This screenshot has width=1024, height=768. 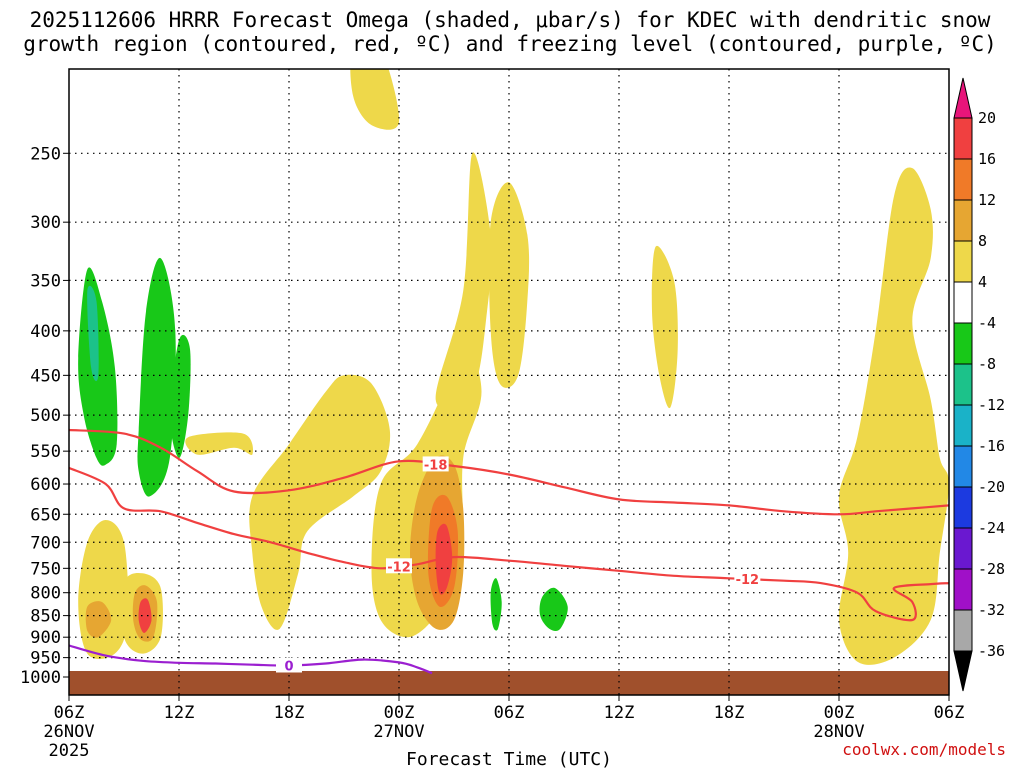 I want to click on ground-surface, so click(x=509, y=683).